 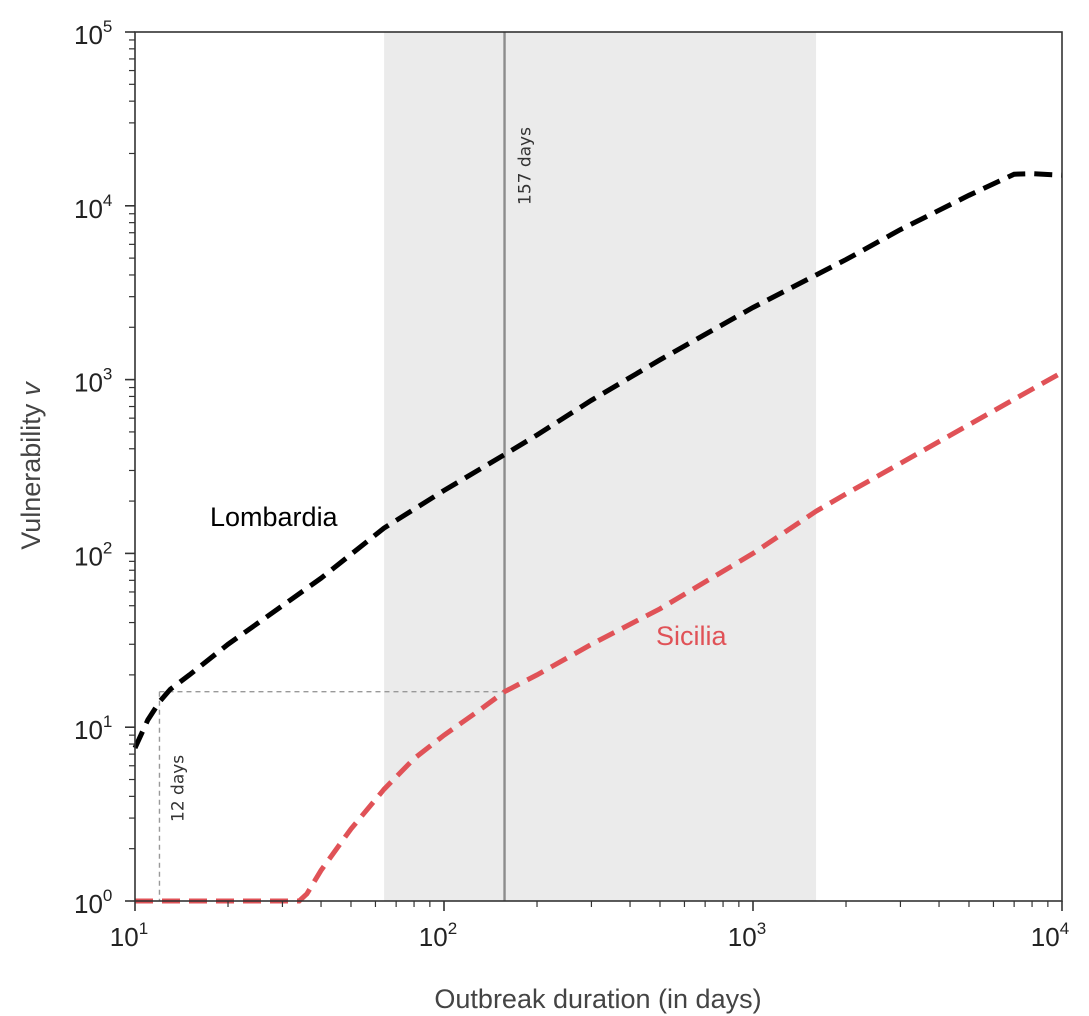 What do you see at coordinates (107, 721) in the screenshot?
I see `y-tick-exponent: 1` at bounding box center [107, 721].